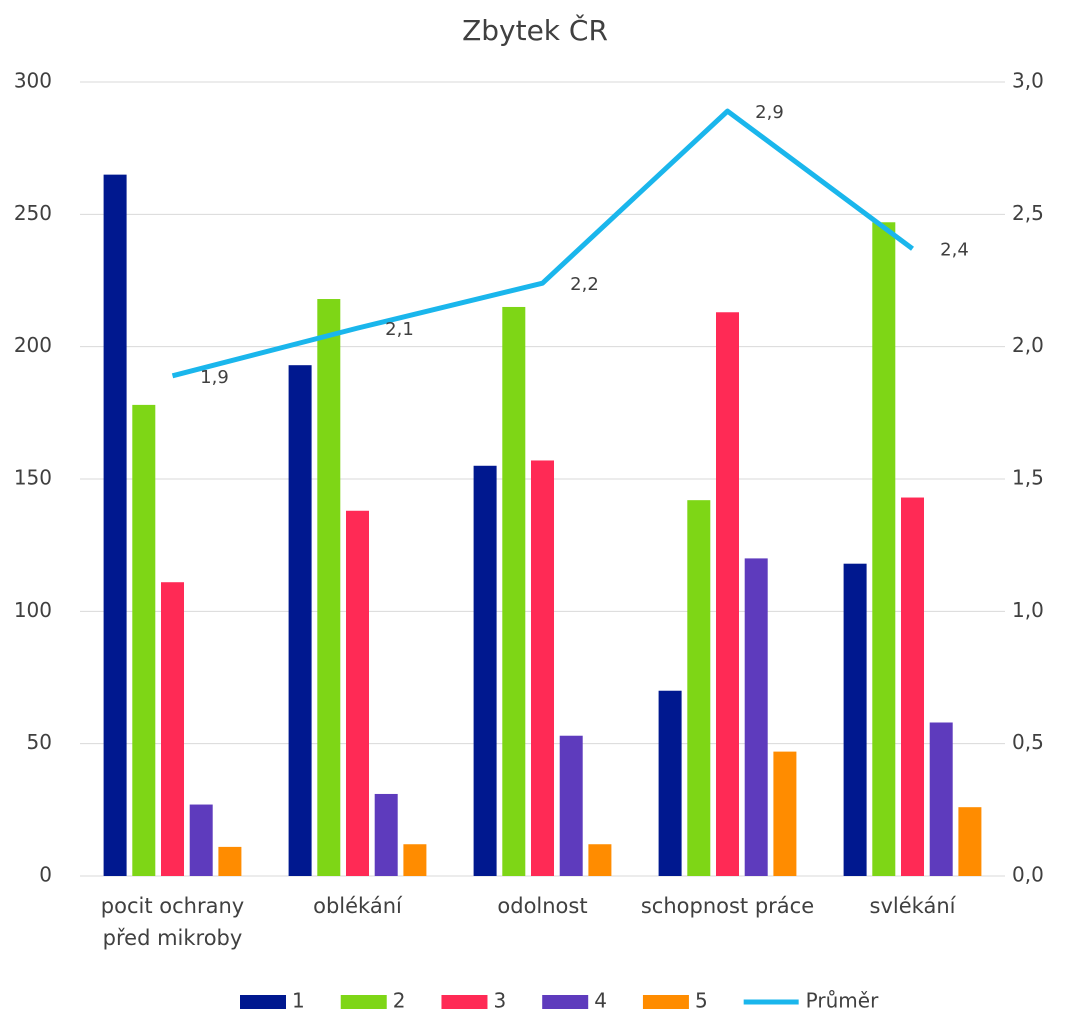 The image size is (1071, 1016). What do you see at coordinates (542, 906) in the screenshot?
I see `x-tick-label: odolnost` at bounding box center [542, 906].